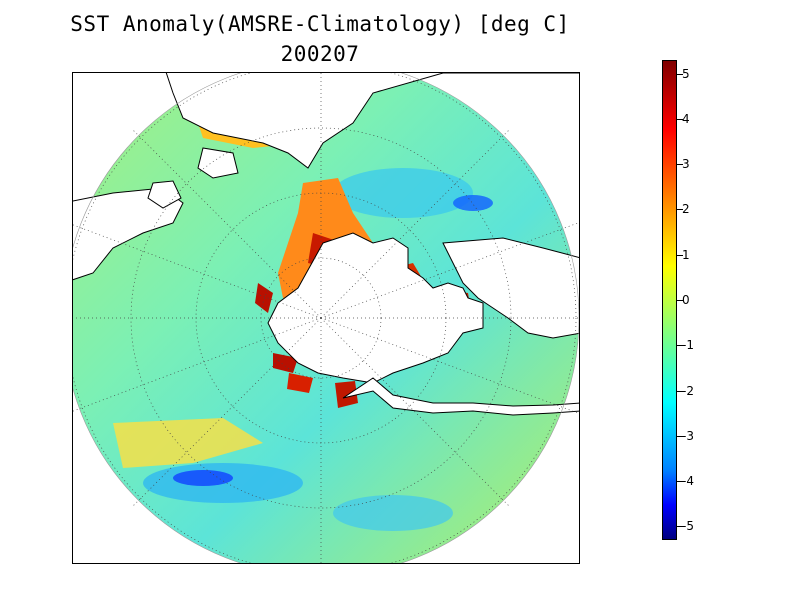 This screenshot has width=800, height=600. Describe the element at coordinates (686, 255) in the screenshot. I see `colorbar-tick-label: 1` at that location.